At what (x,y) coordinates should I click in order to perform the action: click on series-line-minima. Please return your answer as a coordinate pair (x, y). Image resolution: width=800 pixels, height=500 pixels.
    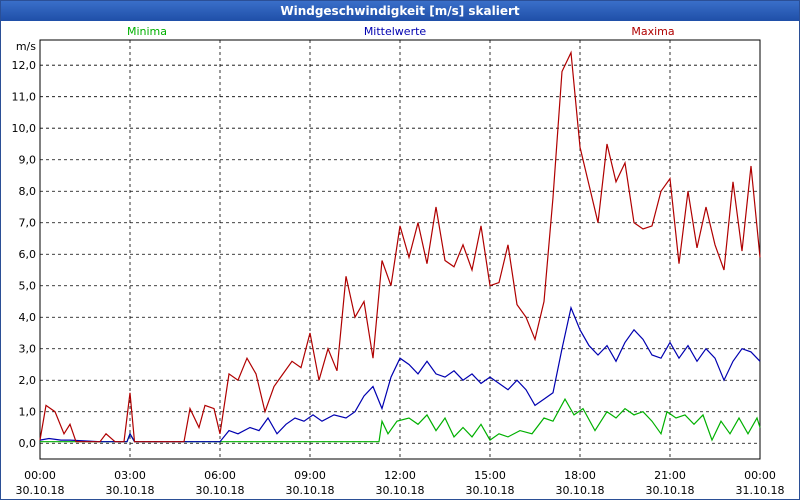
    Looking at the image, I should click on (400, 420).